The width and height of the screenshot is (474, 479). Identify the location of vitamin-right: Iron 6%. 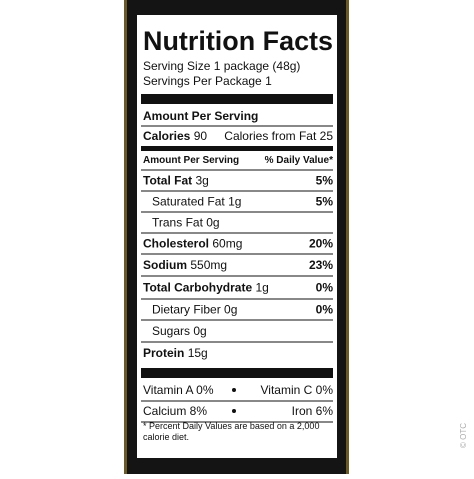
(313, 411).